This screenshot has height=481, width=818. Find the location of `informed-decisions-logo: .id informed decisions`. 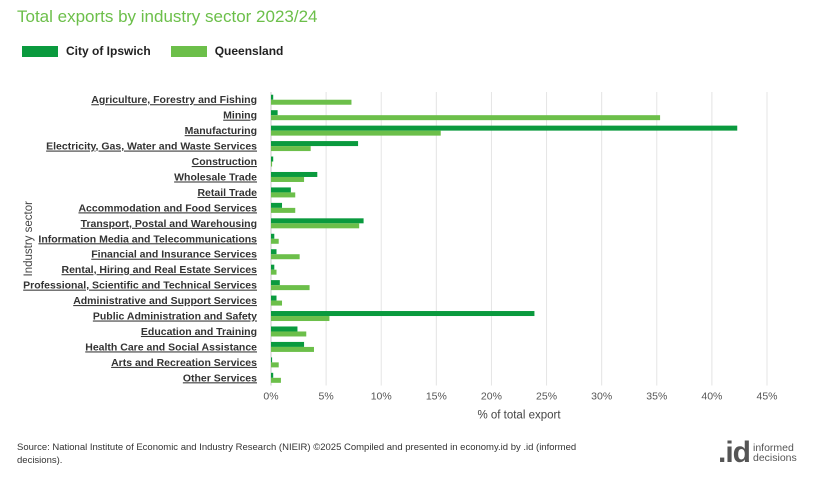

informed-decisions-logo: .id informed decisions is located at coordinates (757, 453).